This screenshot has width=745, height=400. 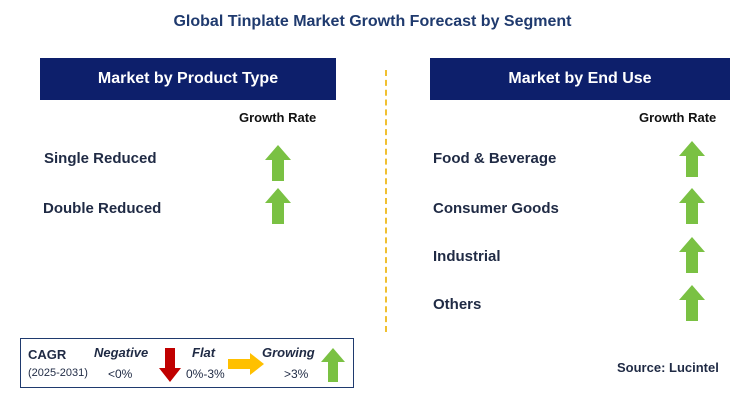 What do you see at coordinates (495, 158) in the screenshot?
I see `segment-label-food-beverage: Food & Beverage` at bounding box center [495, 158].